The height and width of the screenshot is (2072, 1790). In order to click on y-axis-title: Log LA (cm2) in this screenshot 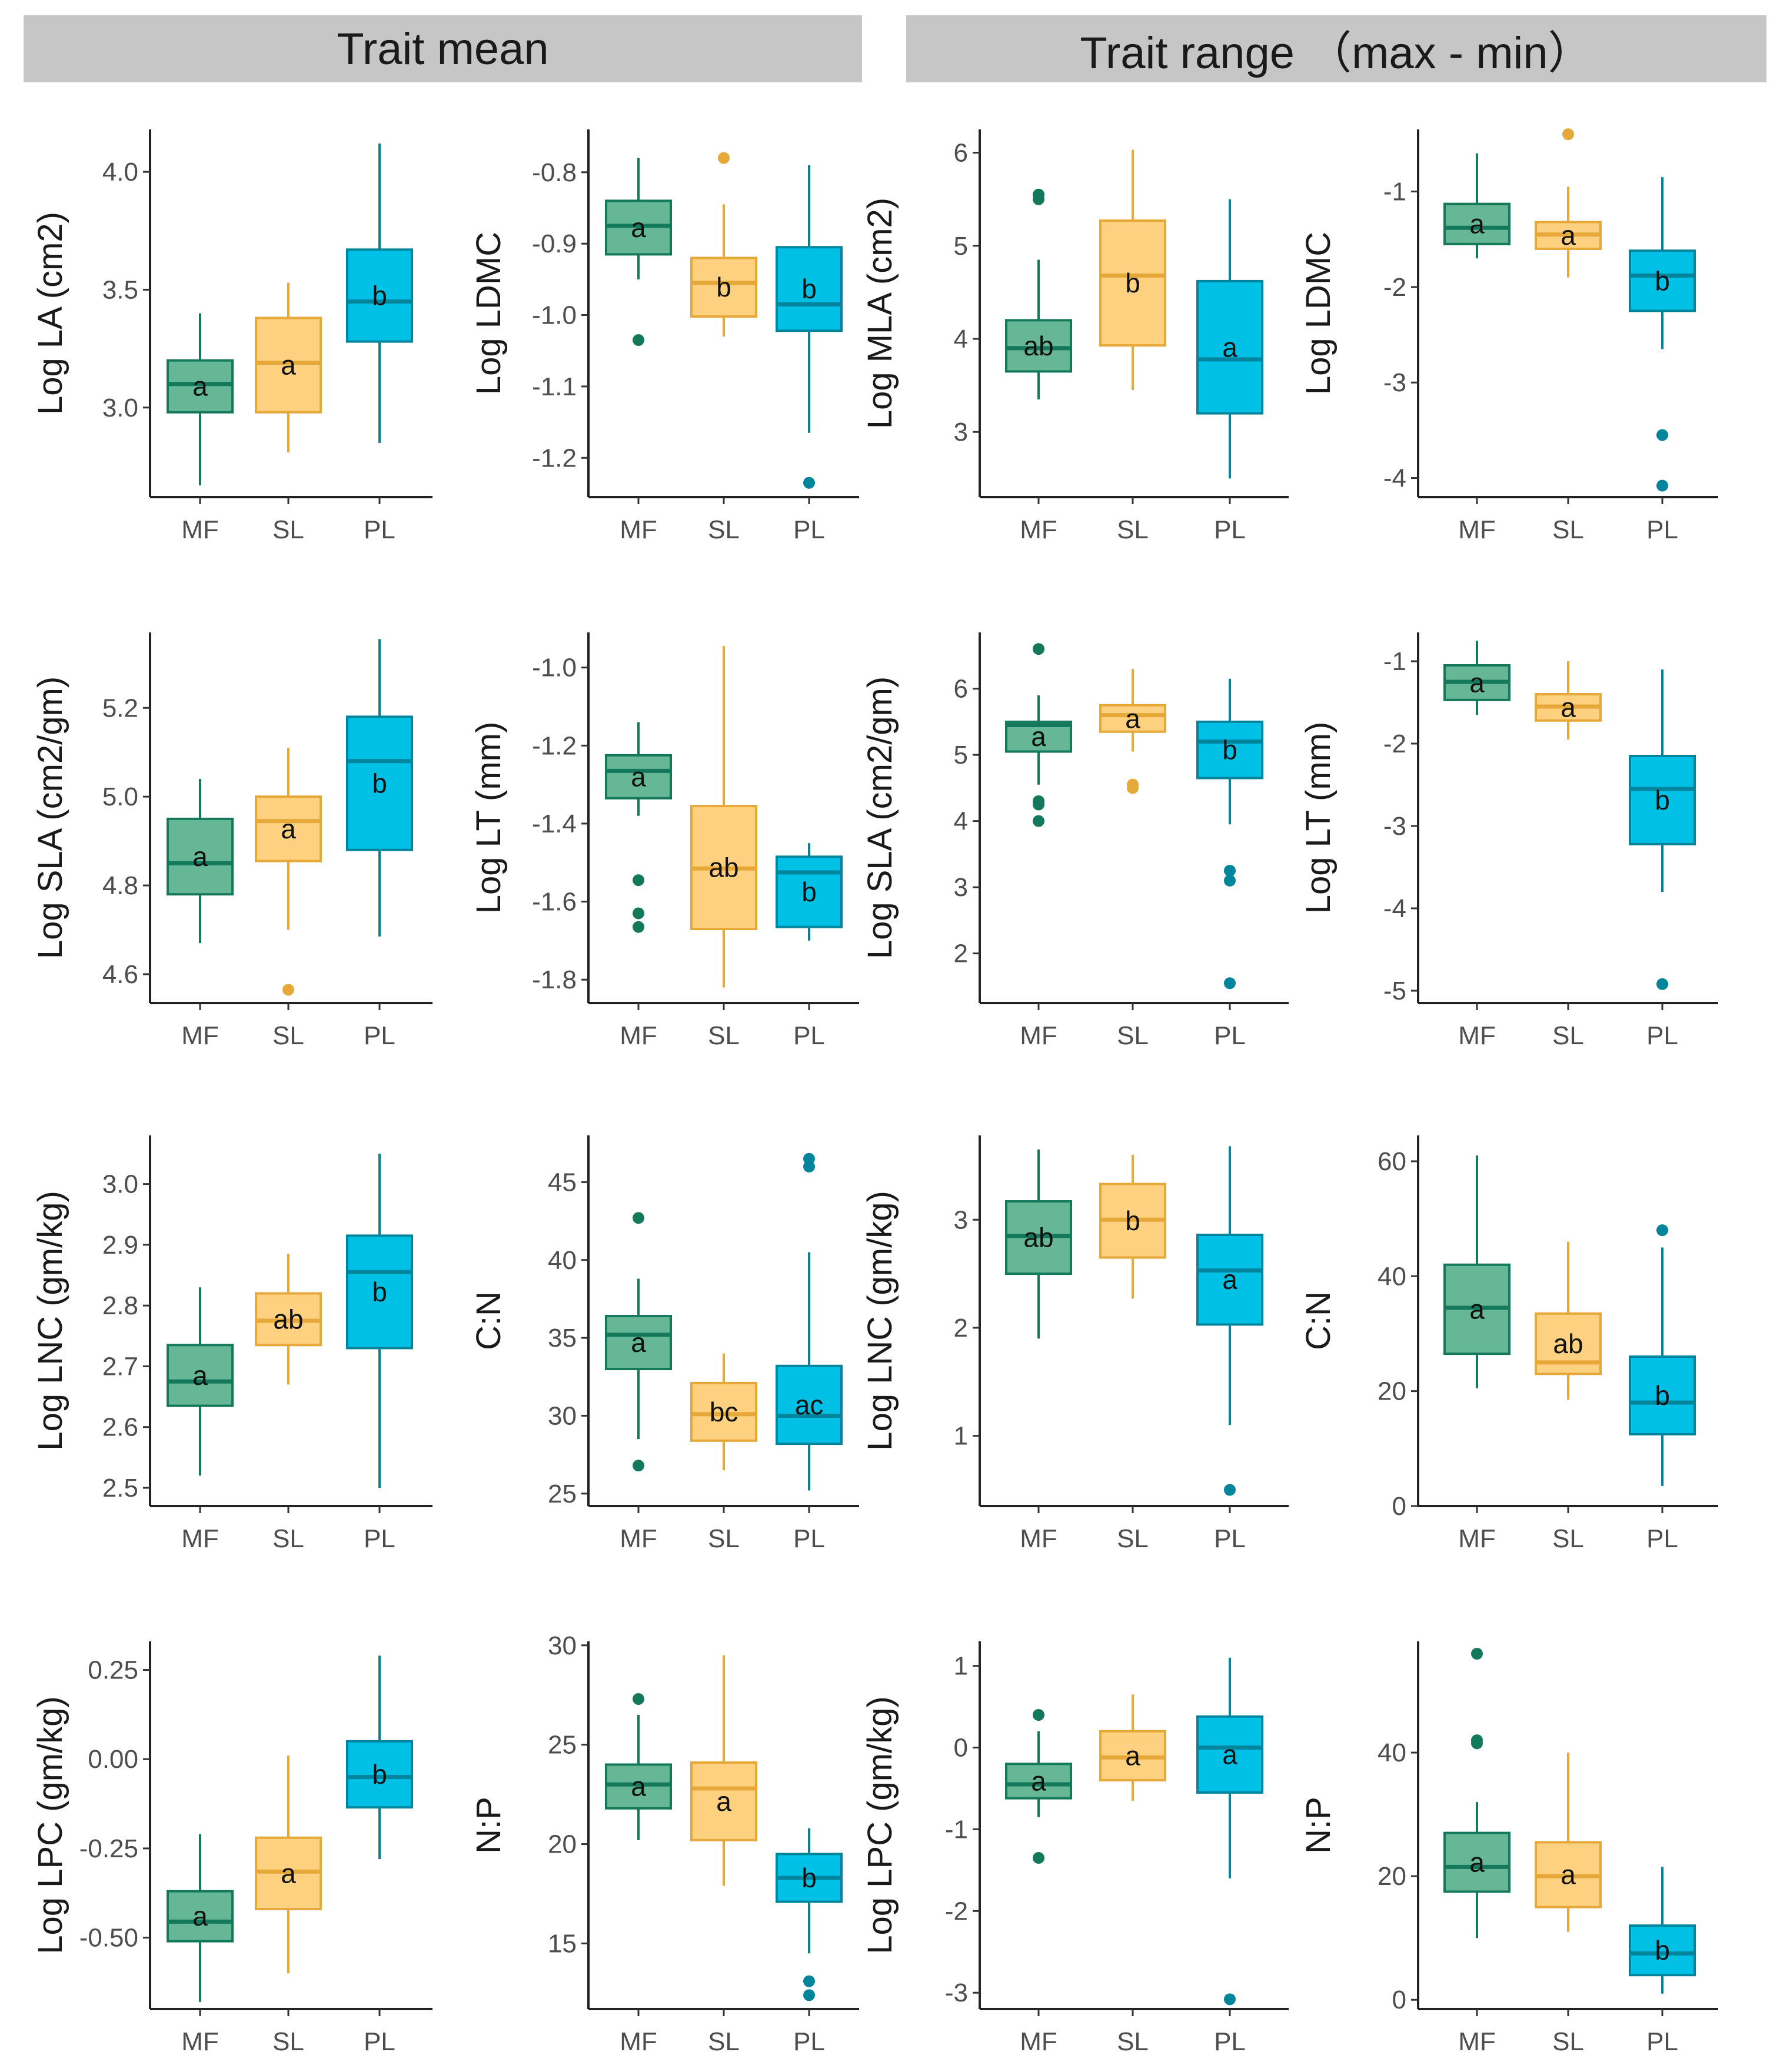, I will do `click(50, 313)`.